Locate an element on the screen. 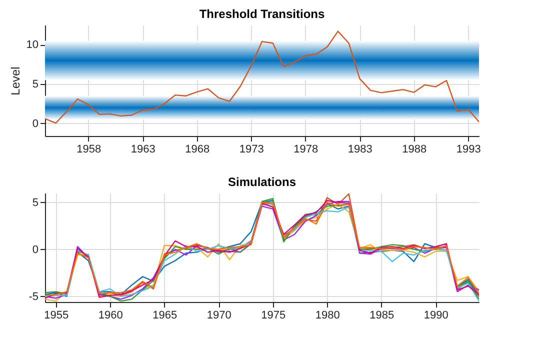 This screenshot has width=560, height=337. x-tick-label: 1988 is located at coordinates (414, 150).